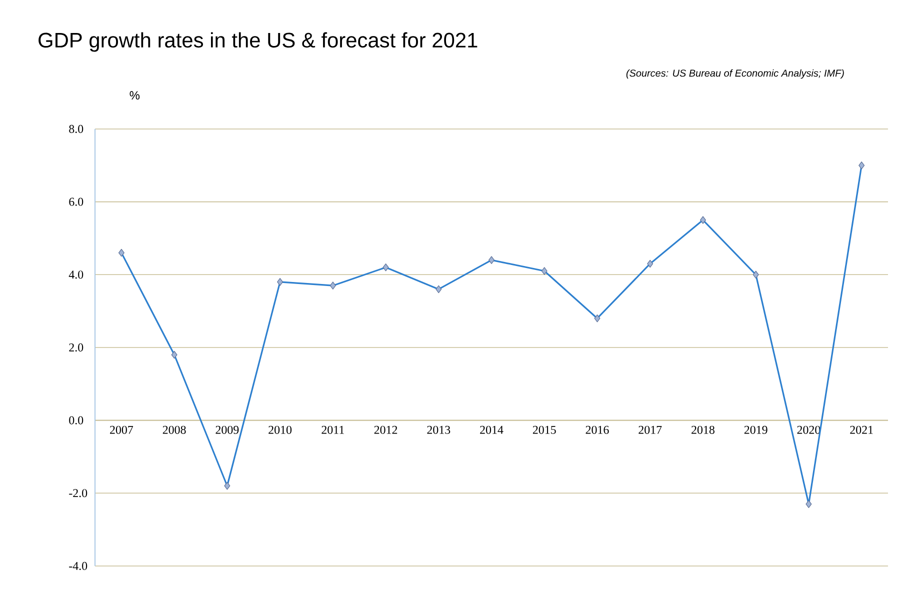  What do you see at coordinates (735, 74) in the screenshot?
I see `text: (Sources: US Bureau of Economic Analysis; IMF)` at bounding box center [735, 74].